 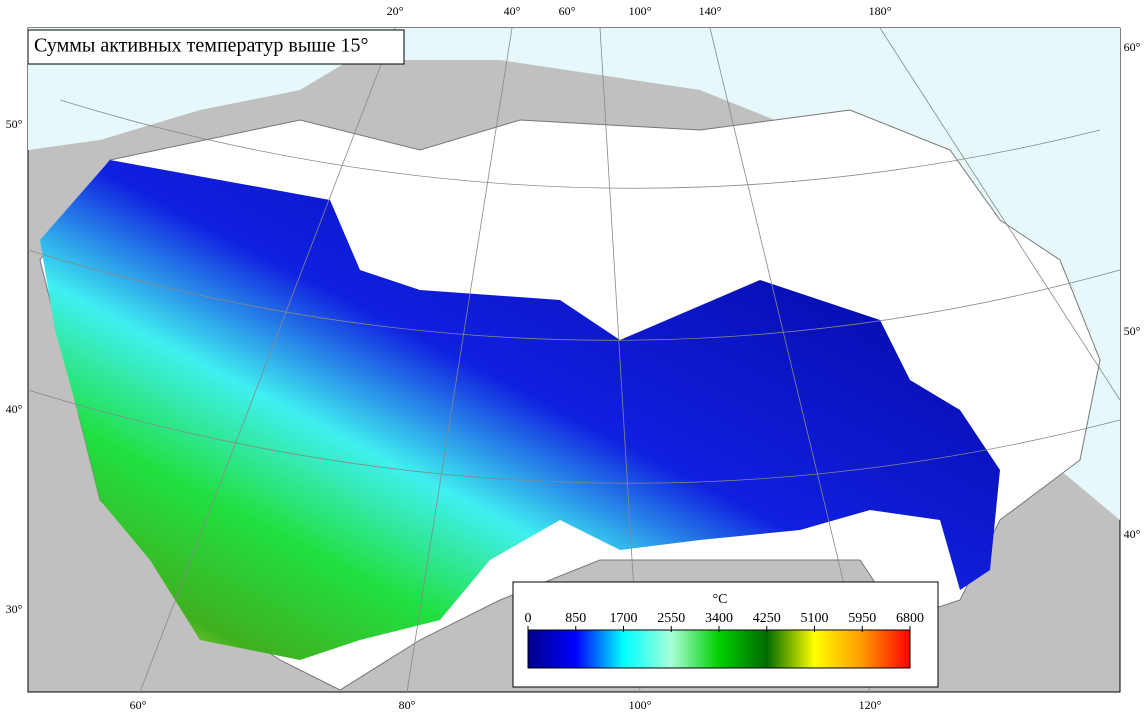 I want to click on legend-tick-label: 4250, so click(x=767, y=618).